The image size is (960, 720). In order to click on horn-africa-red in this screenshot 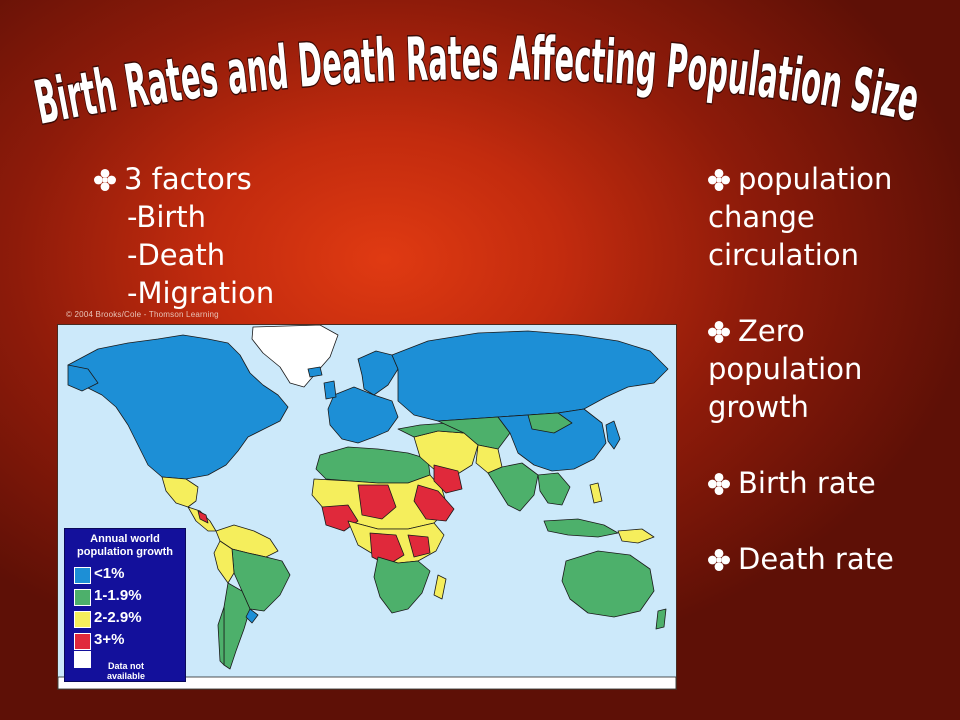, I will do `click(434, 503)`.